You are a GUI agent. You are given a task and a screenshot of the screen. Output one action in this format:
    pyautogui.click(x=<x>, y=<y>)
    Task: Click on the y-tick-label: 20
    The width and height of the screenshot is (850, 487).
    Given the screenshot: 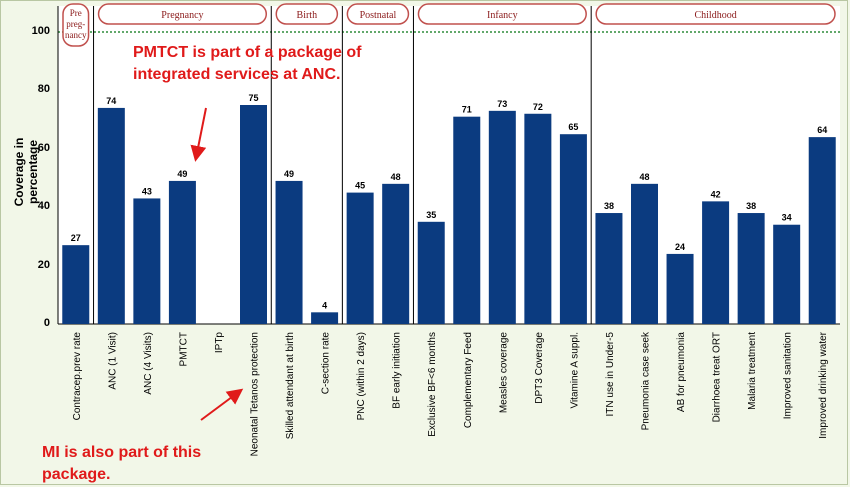 What is the action you would take?
    pyautogui.click(x=43, y=264)
    